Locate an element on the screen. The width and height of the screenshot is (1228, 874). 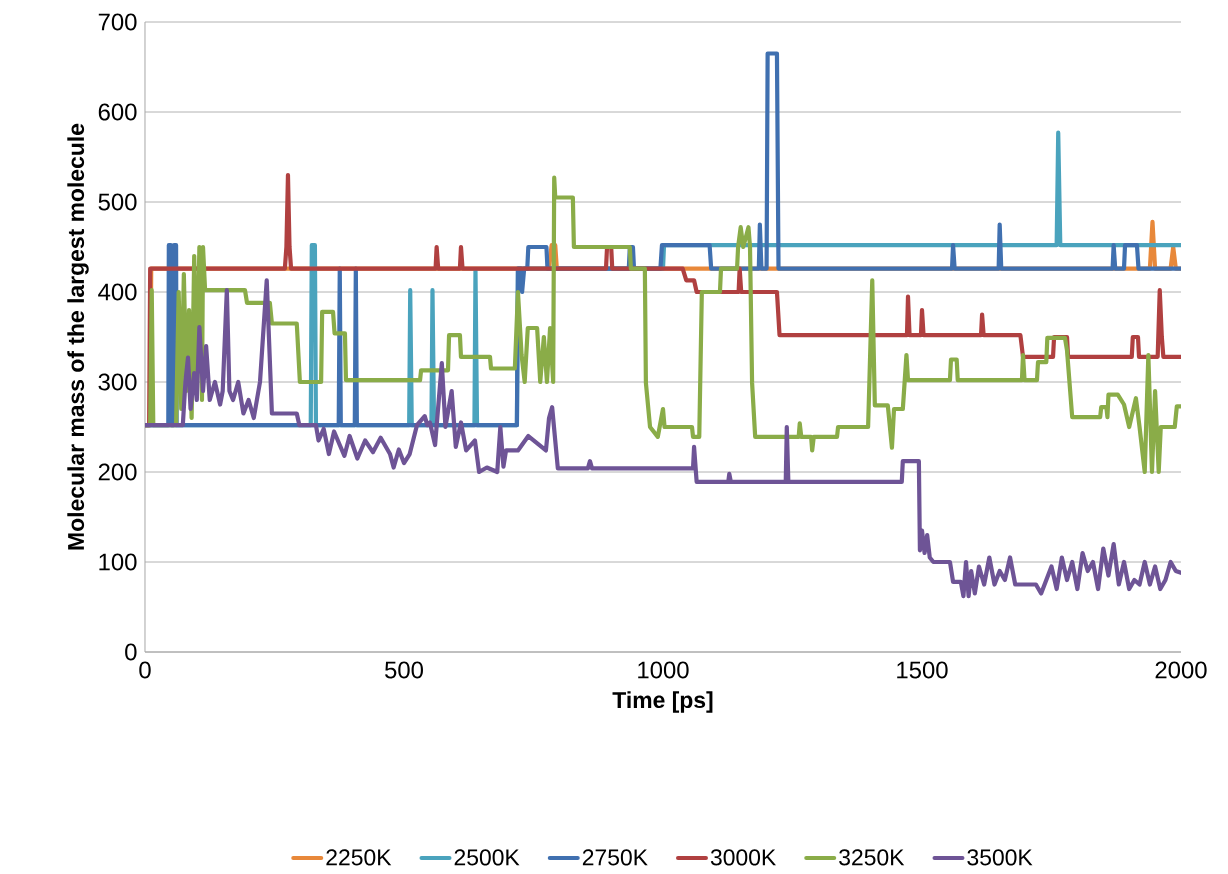
legend-label: 2250K is located at coordinates (359, 857).